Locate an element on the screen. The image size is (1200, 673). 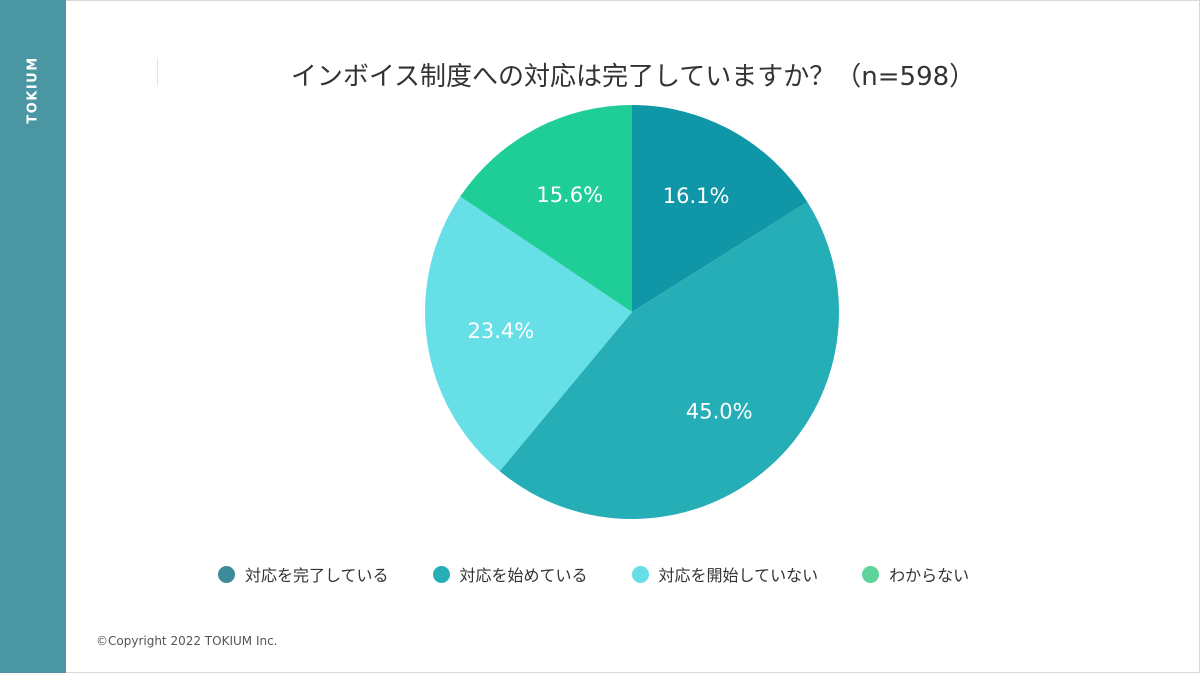
data-label-1: 16.1% is located at coordinates (696, 196).